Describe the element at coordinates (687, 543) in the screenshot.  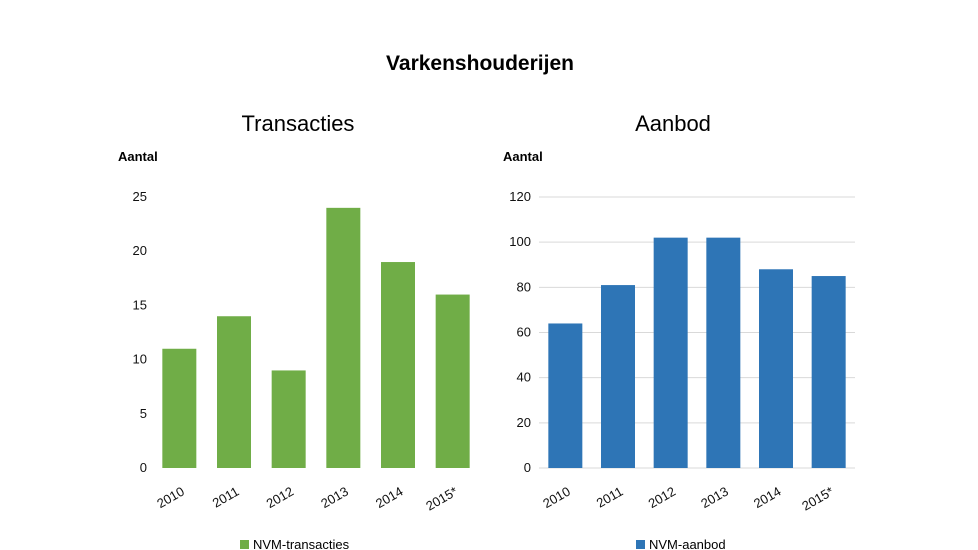
I see `legend-label: NVM-aanbod` at that location.